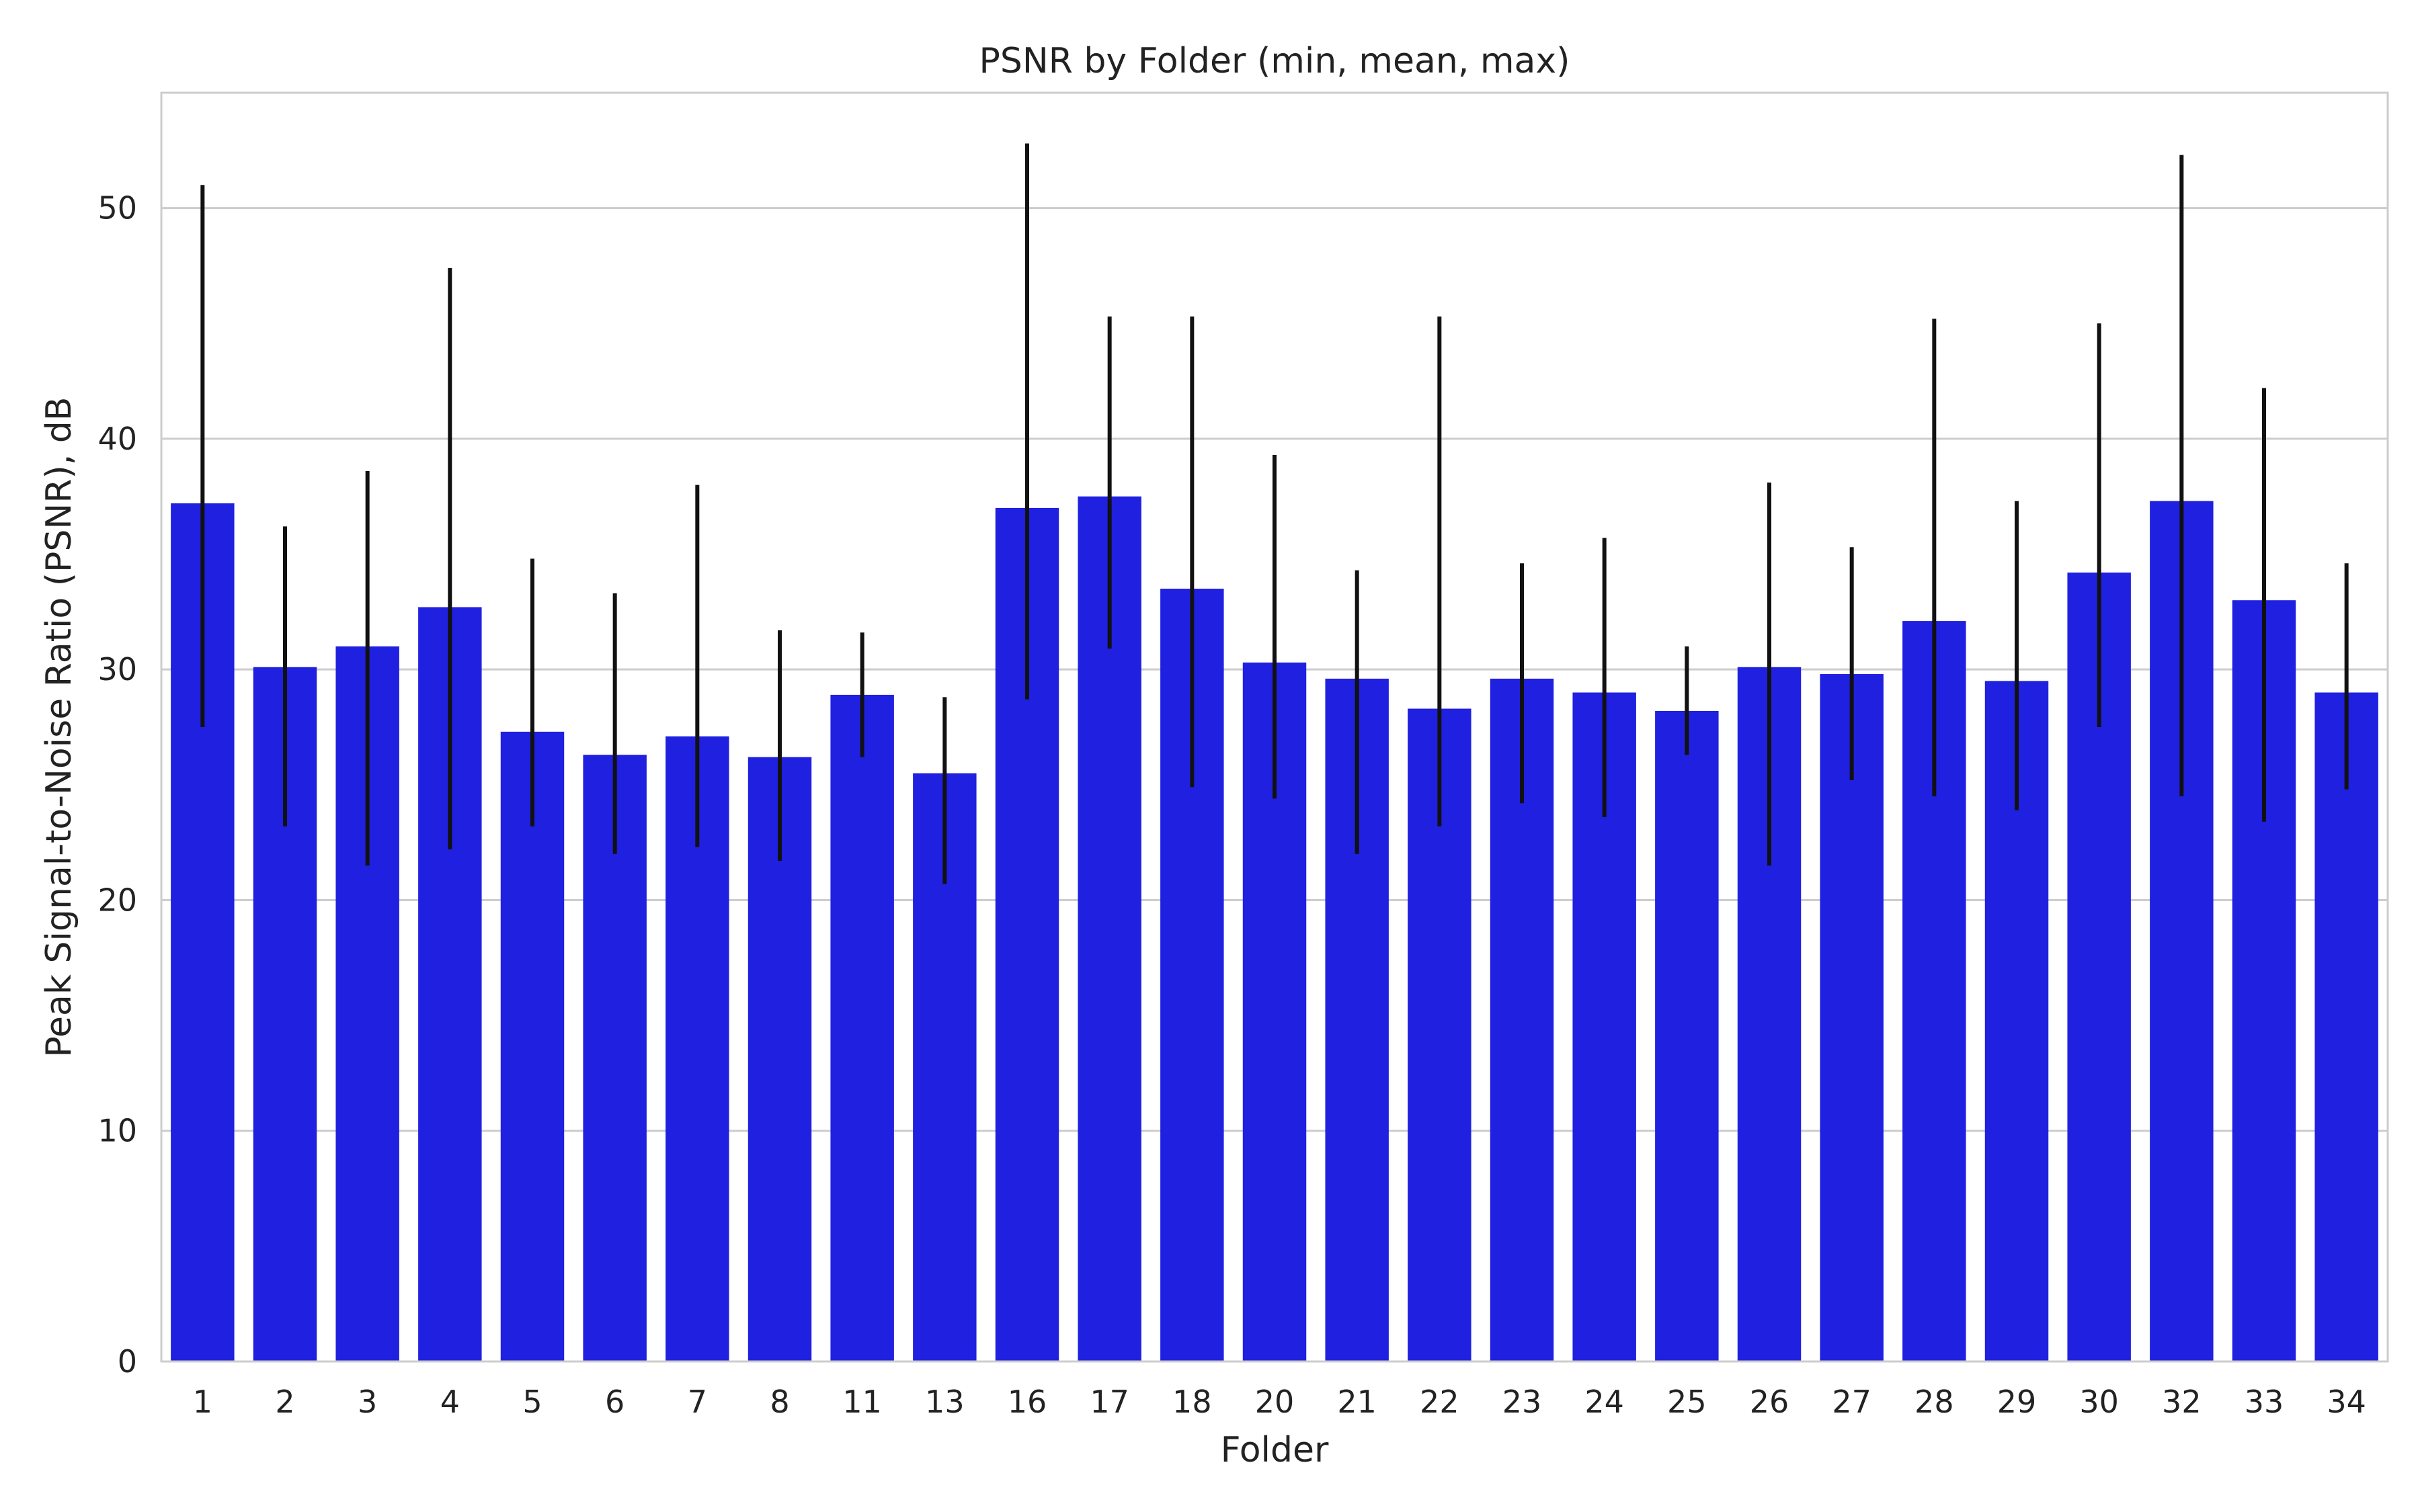 The width and height of the screenshot is (2420, 1512). What do you see at coordinates (1522, 1402) in the screenshot?
I see `x-tick-label: 23` at bounding box center [1522, 1402].